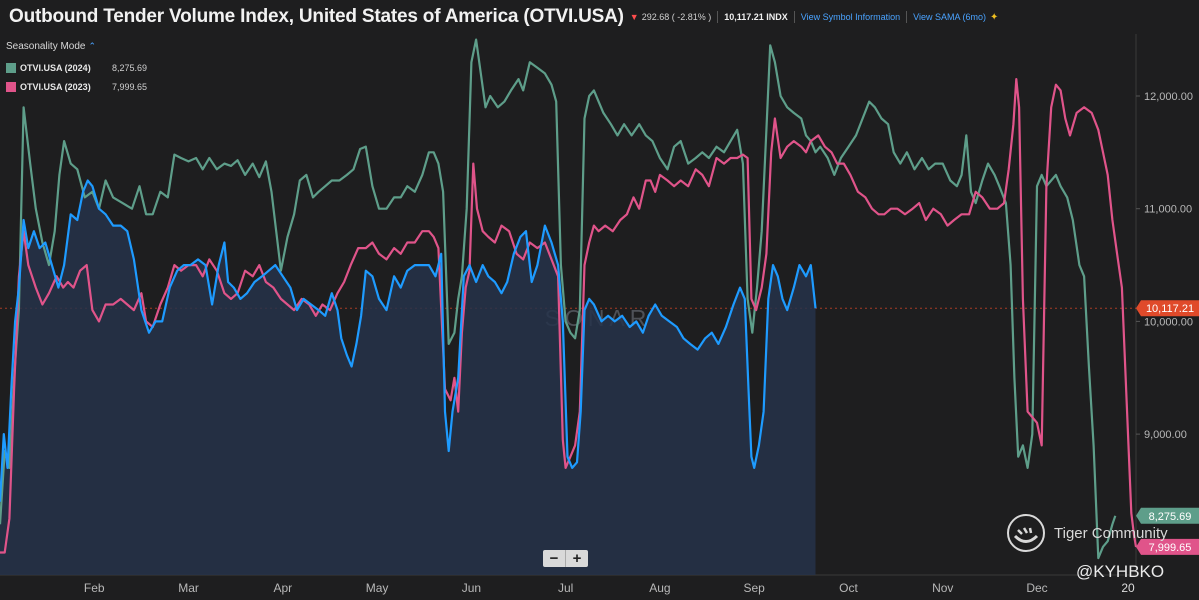 This screenshot has width=1199, height=600. Describe the element at coordinates (1120, 571) in the screenshot. I see `author-handle: @KYHBKO` at that location.